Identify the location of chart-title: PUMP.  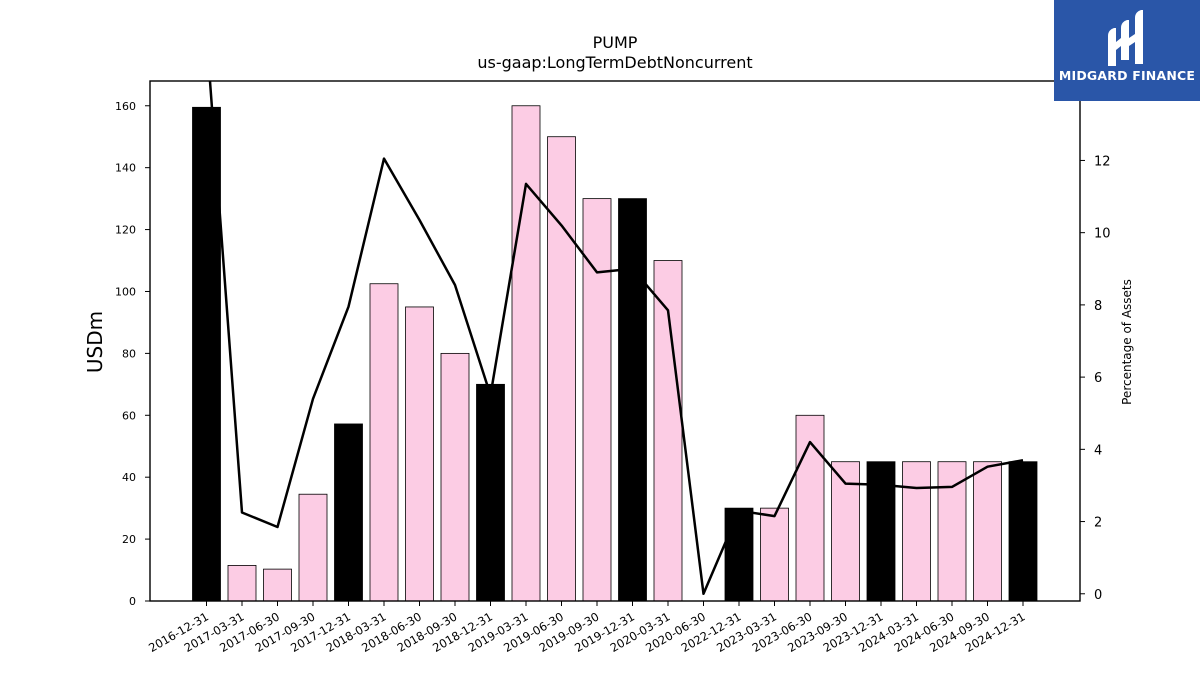
(615, 42).